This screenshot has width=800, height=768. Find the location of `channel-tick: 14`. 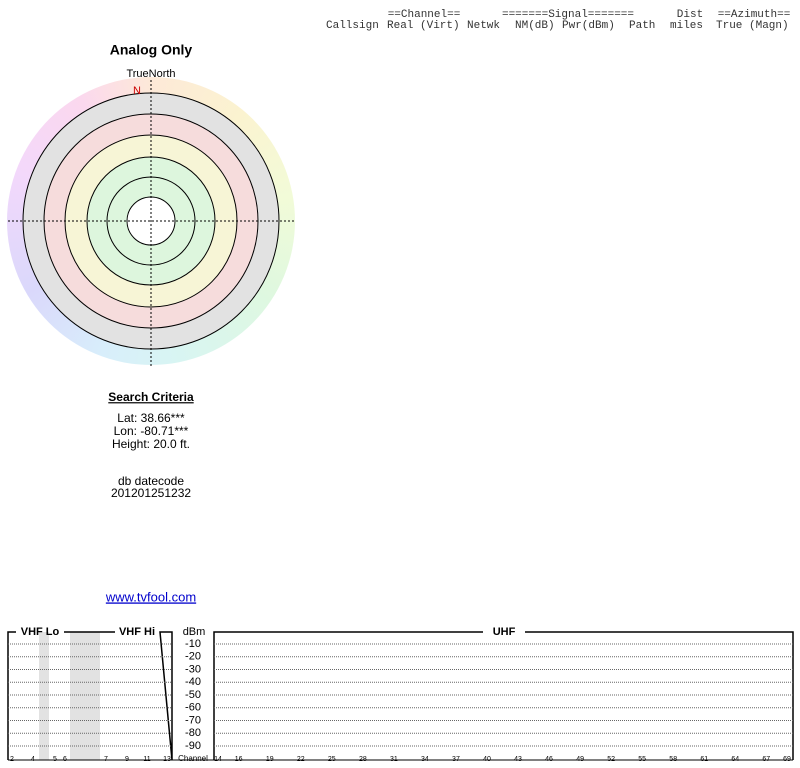

channel-tick: 14 is located at coordinates (218, 759).